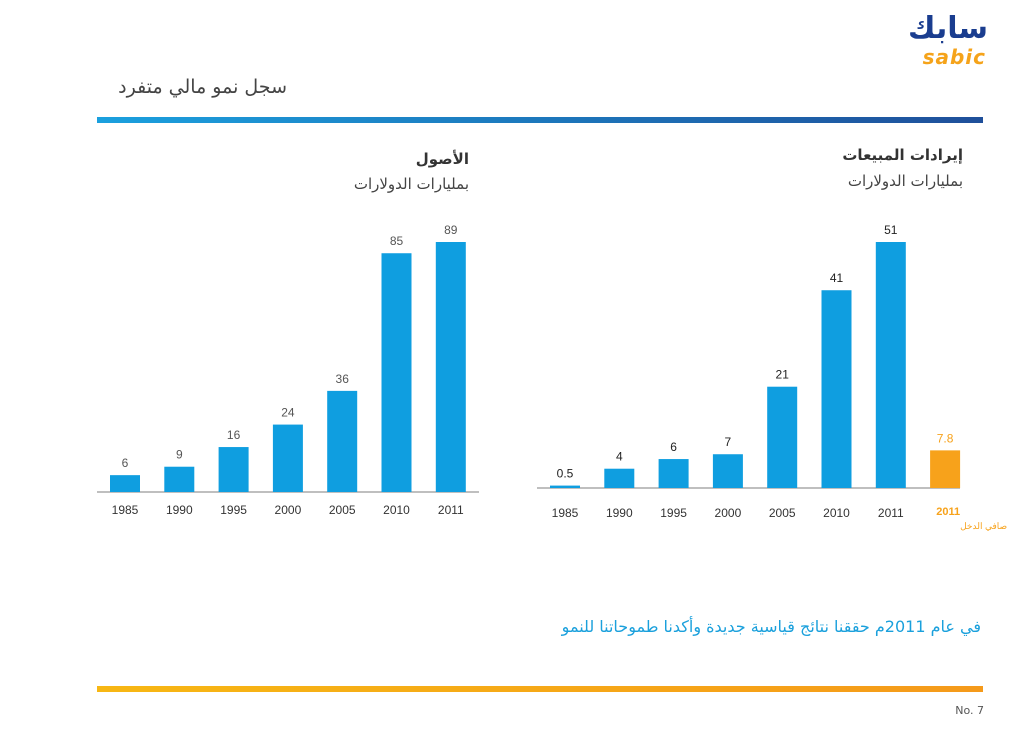  What do you see at coordinates (891, 230) in the screenshot?
I see `sales-data-label: 51` at bounding box center [891, 230].